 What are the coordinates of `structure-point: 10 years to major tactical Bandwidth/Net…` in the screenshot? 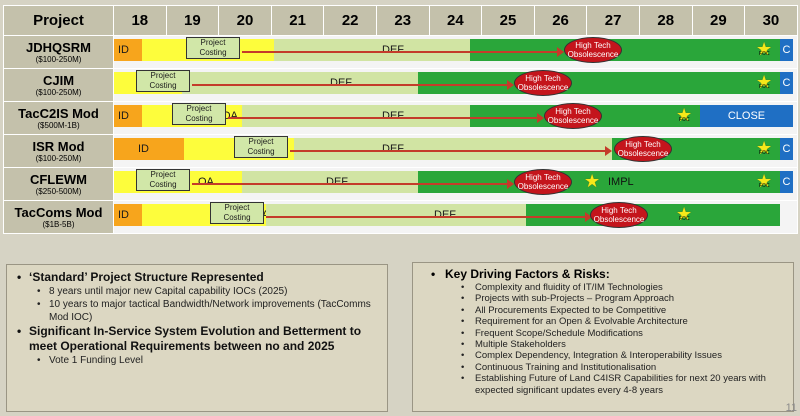 It's located at (197, 311).